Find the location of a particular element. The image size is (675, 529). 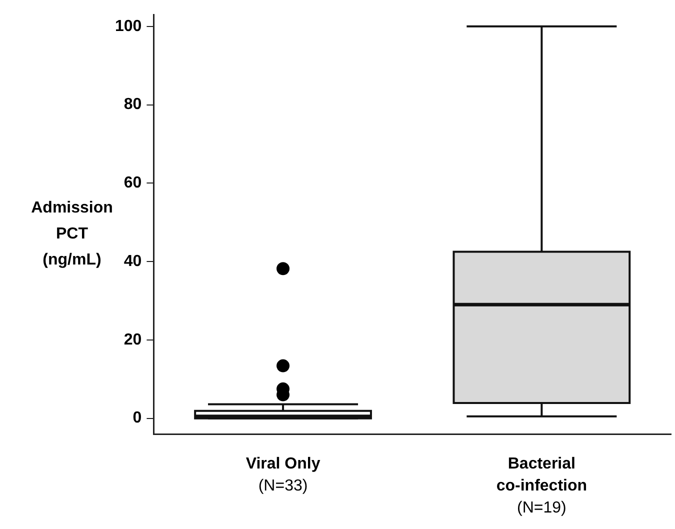

y-tick-label: 100 is located at coordinates (128, 26).